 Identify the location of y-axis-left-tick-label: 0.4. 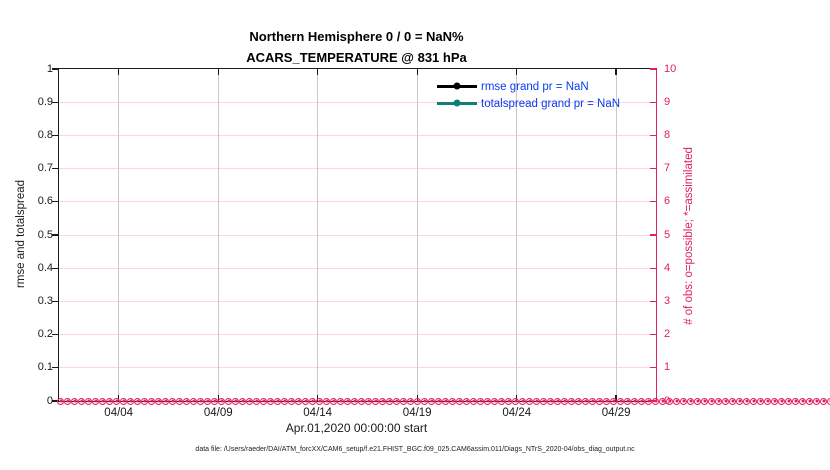
(45, 267).